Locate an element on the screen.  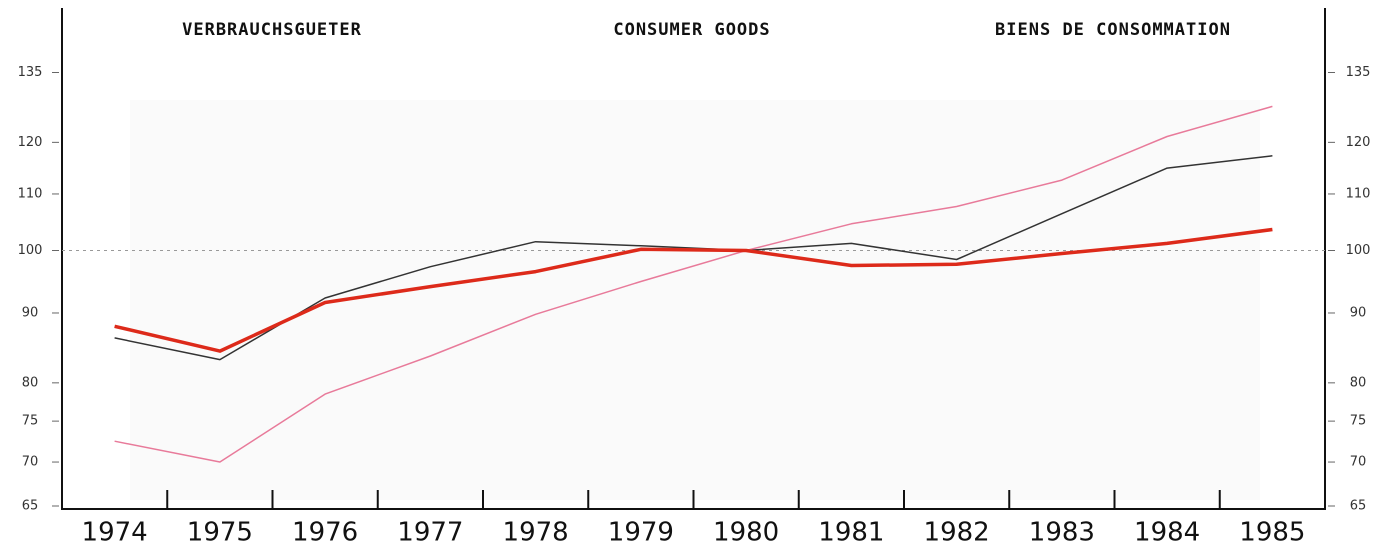
y-tick-label: 65 is located at coordinates (30, 506).